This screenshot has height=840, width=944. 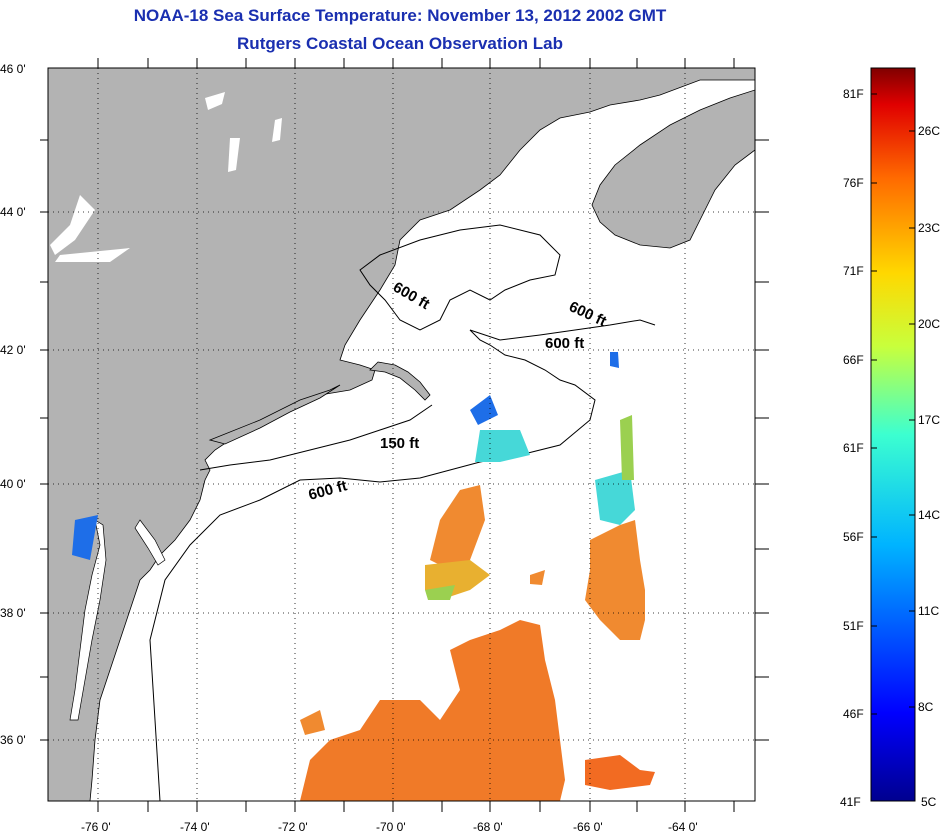 What do you see at coordinates (400, 43) in the screenshot?
I see `map-subtitle: Rutgers Coastal Ocean Observation Lab` at bounding box center [400, 43].